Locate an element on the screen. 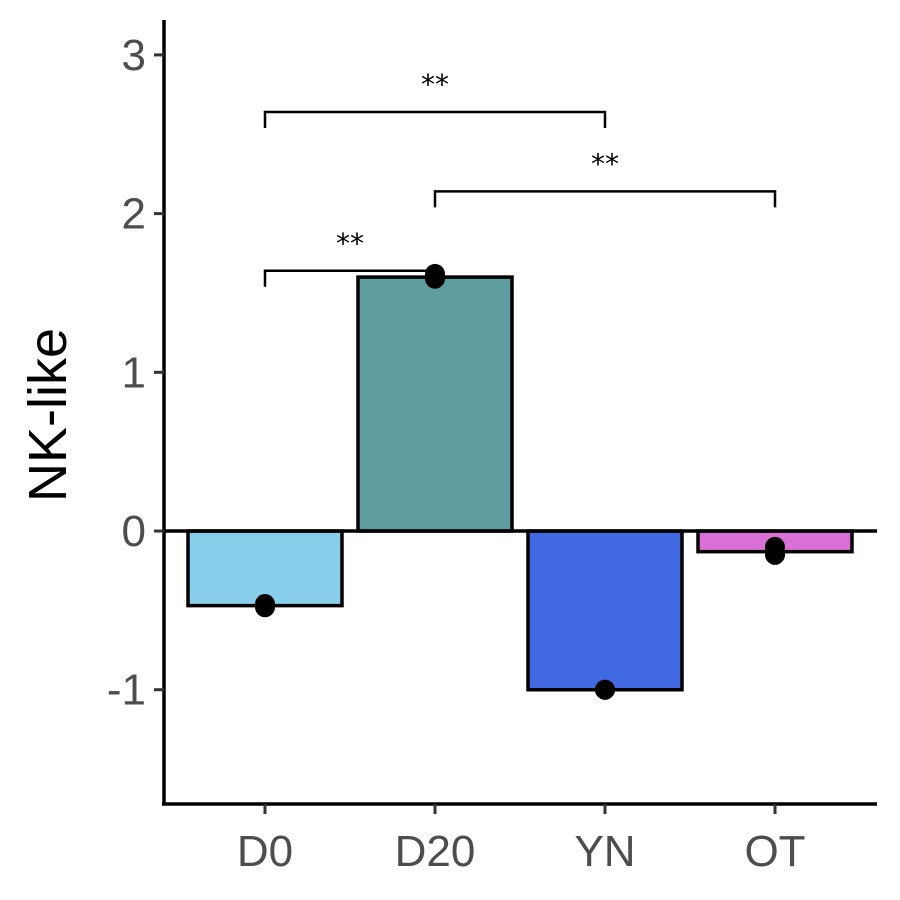 The image size is (900, 900). bar-yn is located at coordinates (605, 610).